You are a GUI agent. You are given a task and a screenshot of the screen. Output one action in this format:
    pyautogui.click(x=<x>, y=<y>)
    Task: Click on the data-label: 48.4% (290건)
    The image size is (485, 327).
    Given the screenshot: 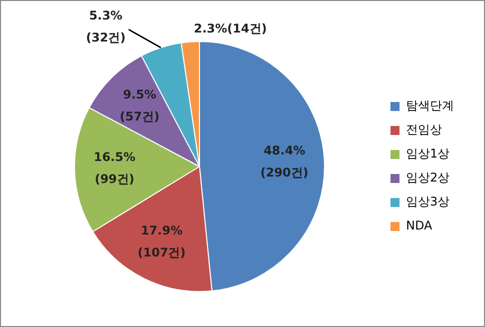 What is the action you would take?
    pyautogui.click(x=284, y=161)
    